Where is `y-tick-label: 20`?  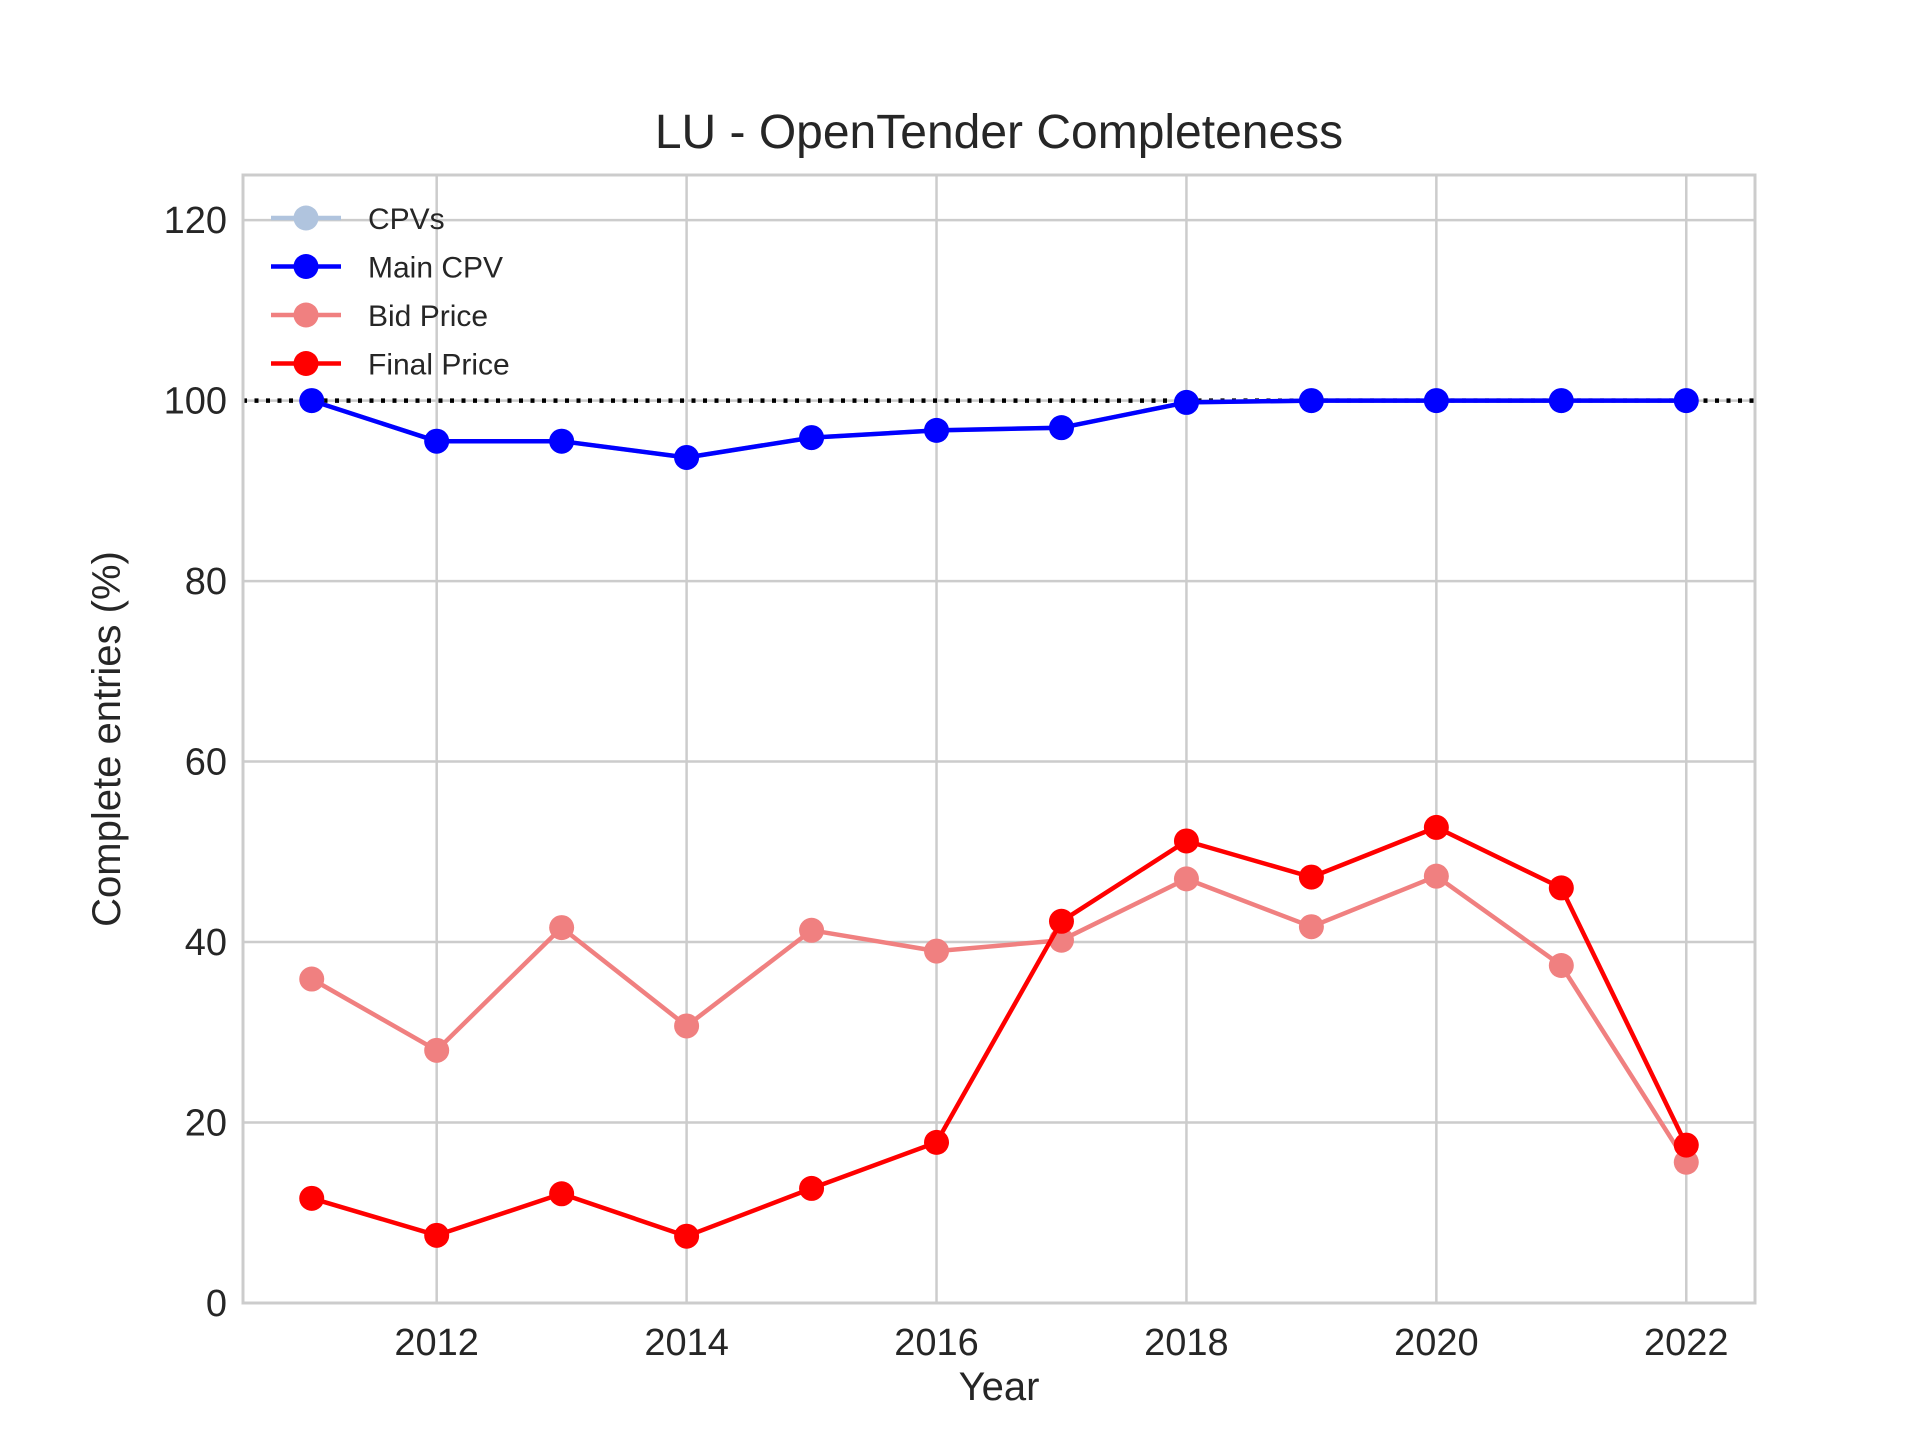 y-tick-label: 20 is located at coordinates (206, 1124).